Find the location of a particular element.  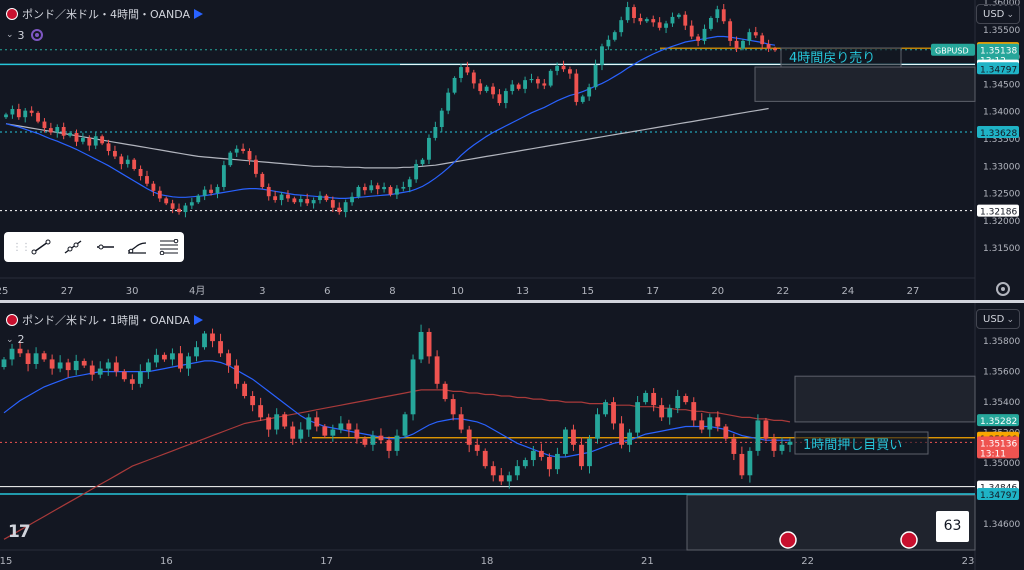

x-tick-label: 3 is located at coordinates (262, 291).